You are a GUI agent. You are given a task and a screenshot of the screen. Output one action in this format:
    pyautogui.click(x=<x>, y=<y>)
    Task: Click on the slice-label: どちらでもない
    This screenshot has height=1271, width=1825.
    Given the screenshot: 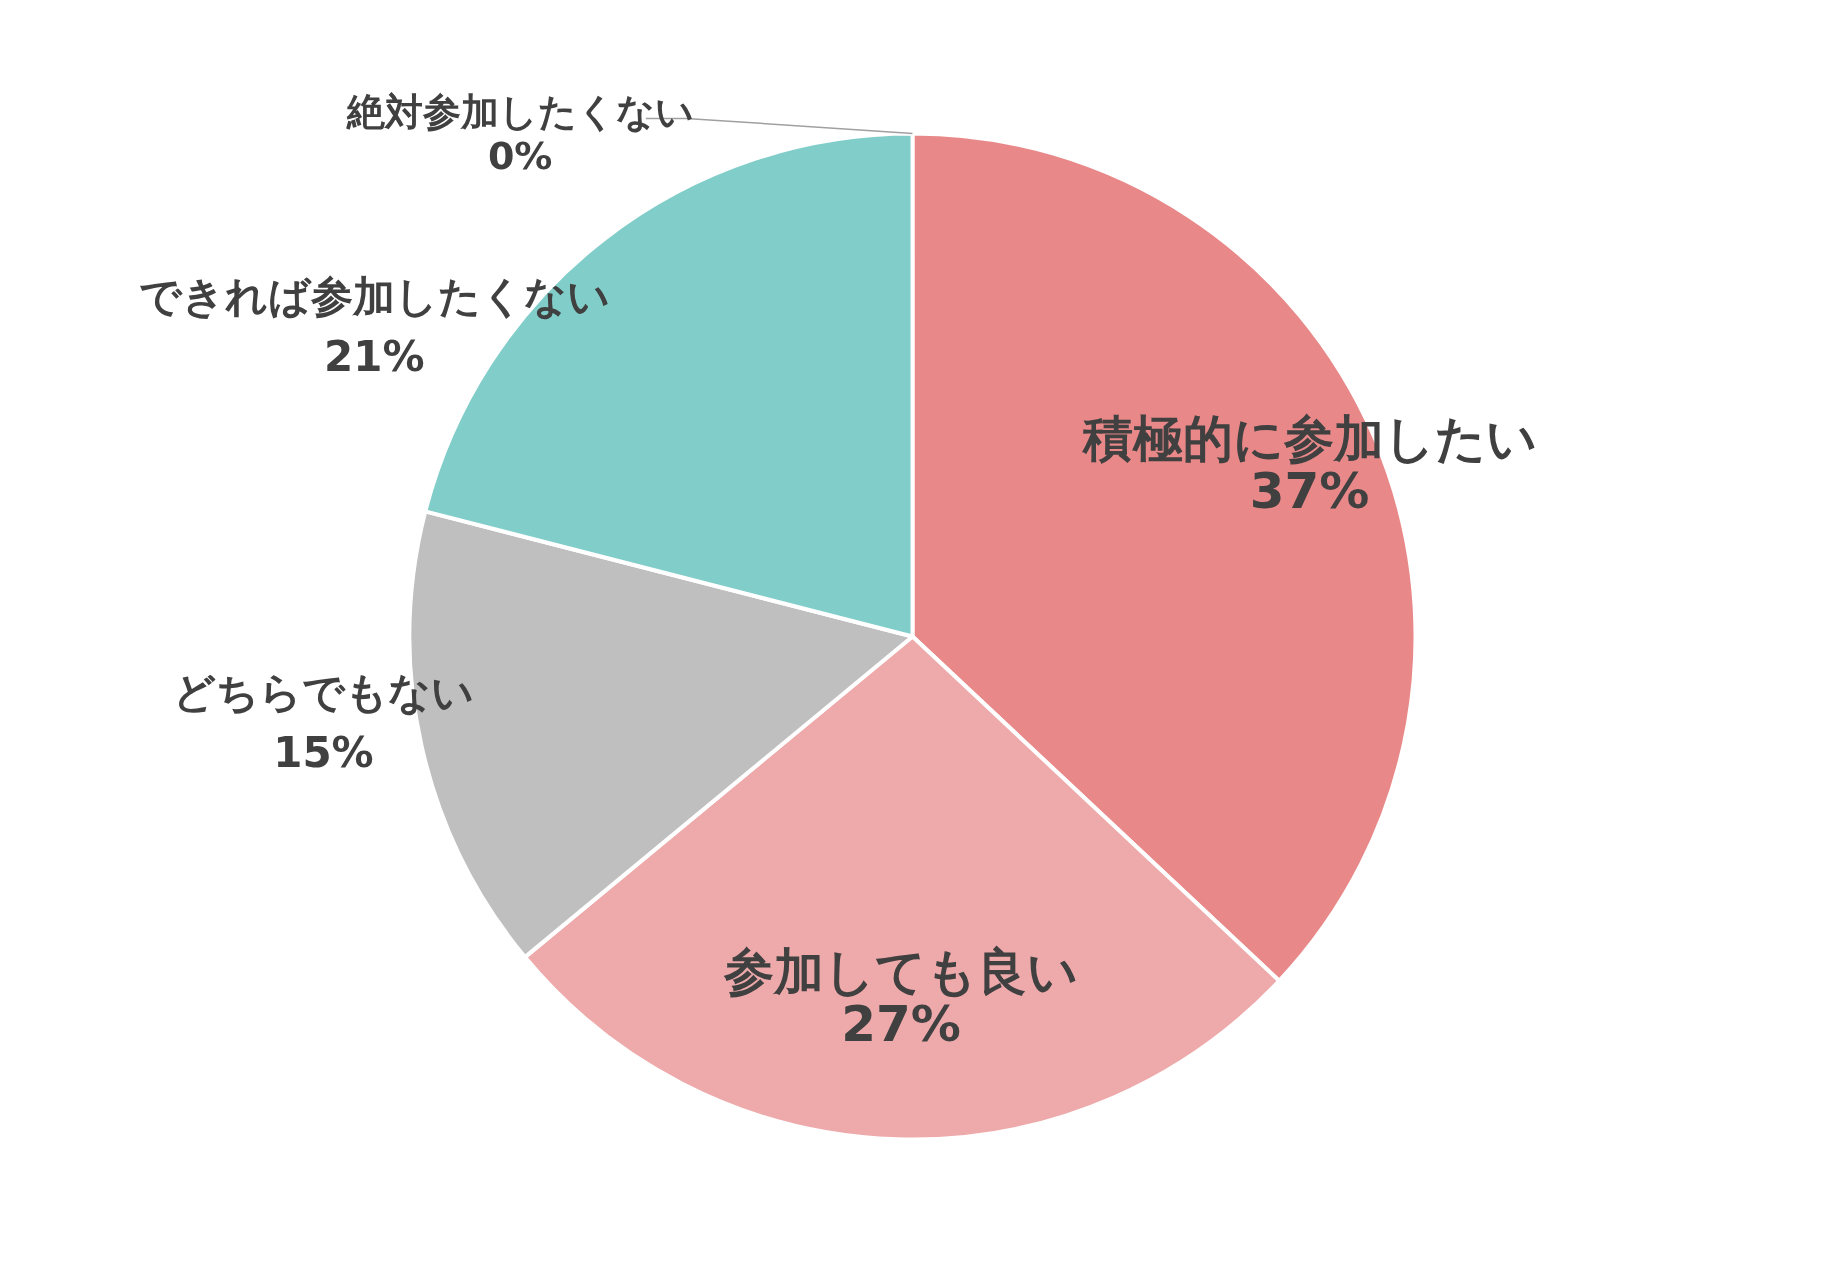 What is the action you would take?
    pyautogui.click(x=323, y=692)
    